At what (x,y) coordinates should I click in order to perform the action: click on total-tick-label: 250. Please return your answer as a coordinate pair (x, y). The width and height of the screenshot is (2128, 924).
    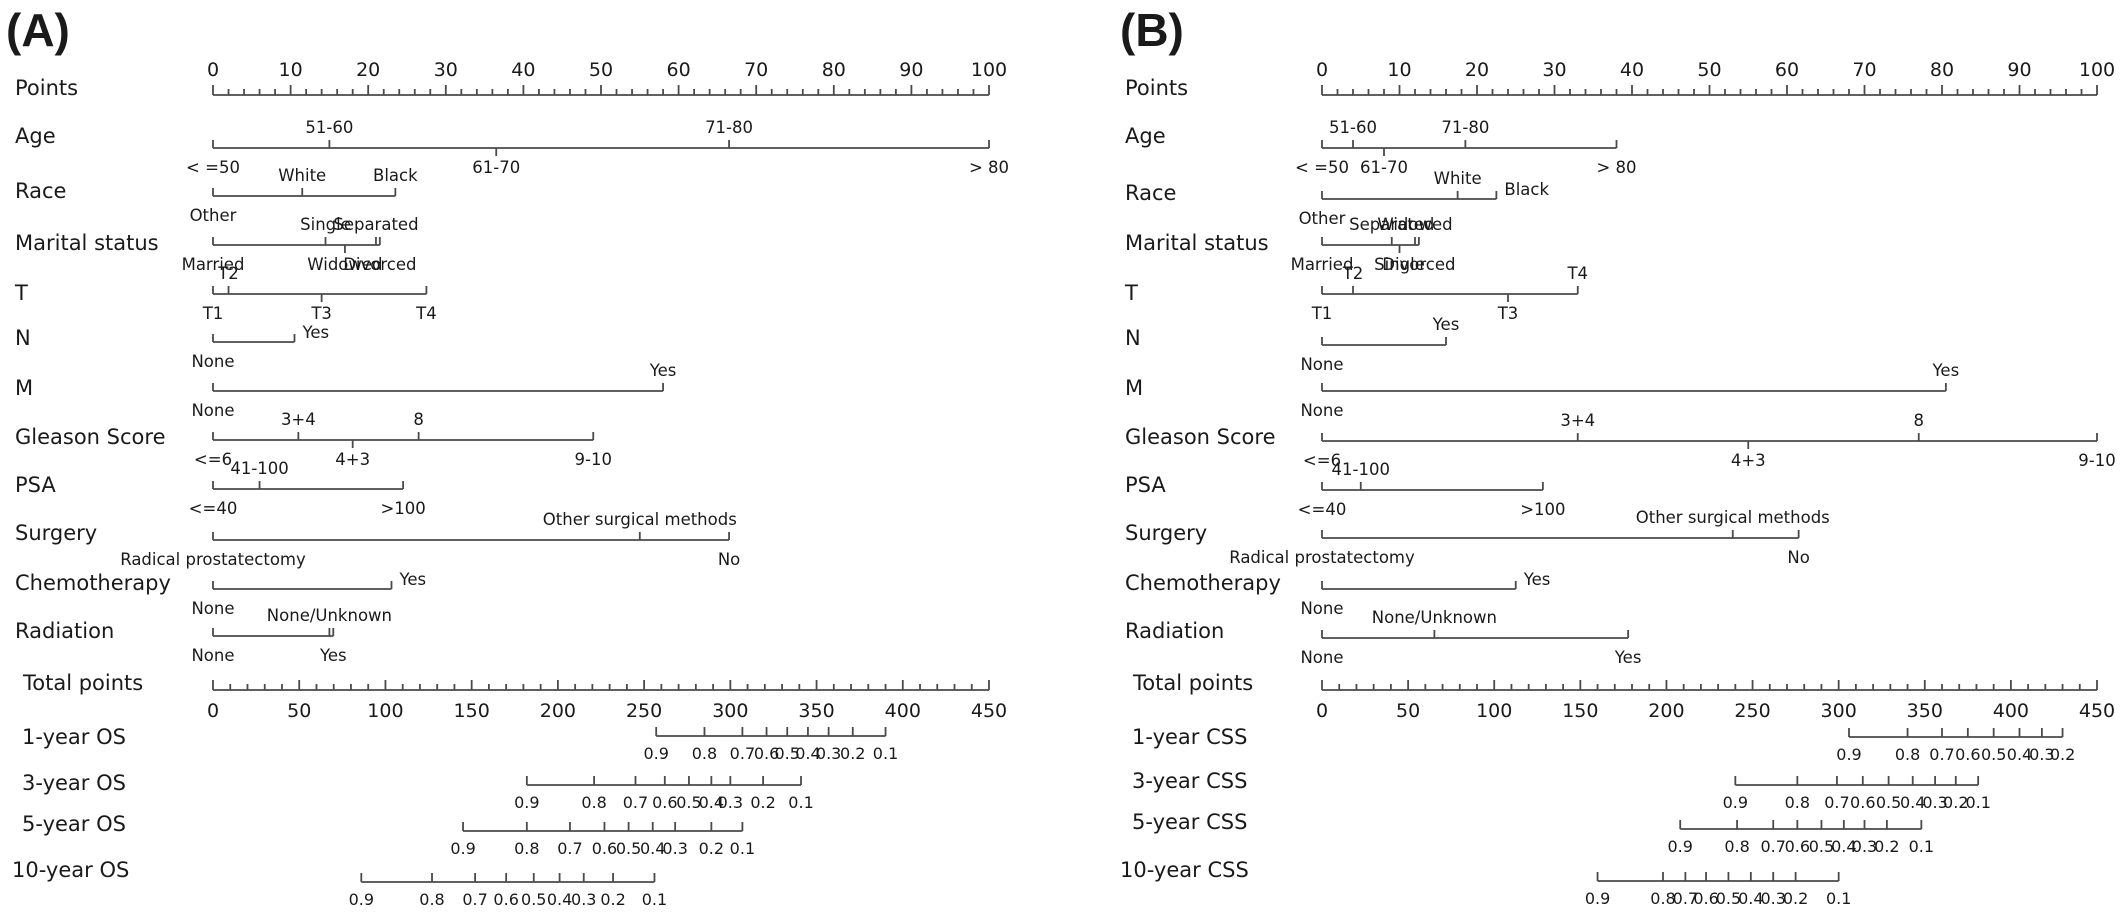
    Looking at the image, I should click on (1752, 711).